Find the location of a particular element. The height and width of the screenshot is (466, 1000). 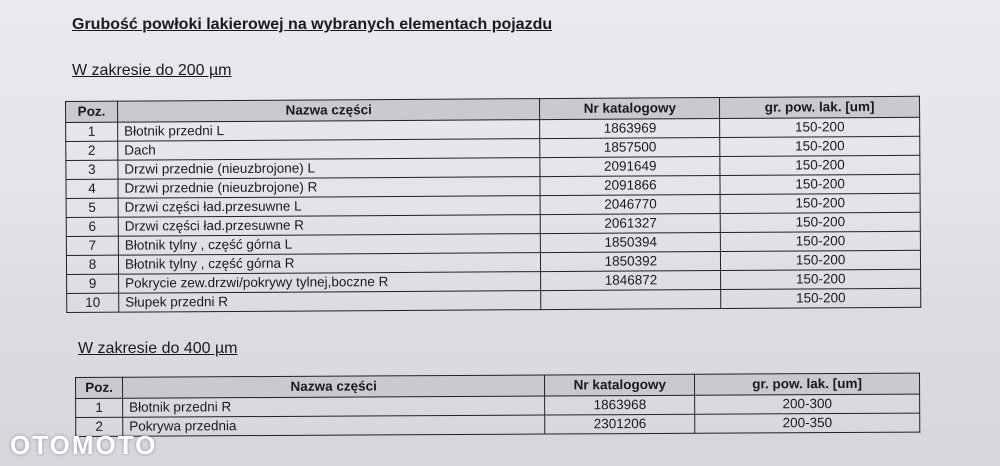

position-cell: 3 is located at coordinates (91, 170).